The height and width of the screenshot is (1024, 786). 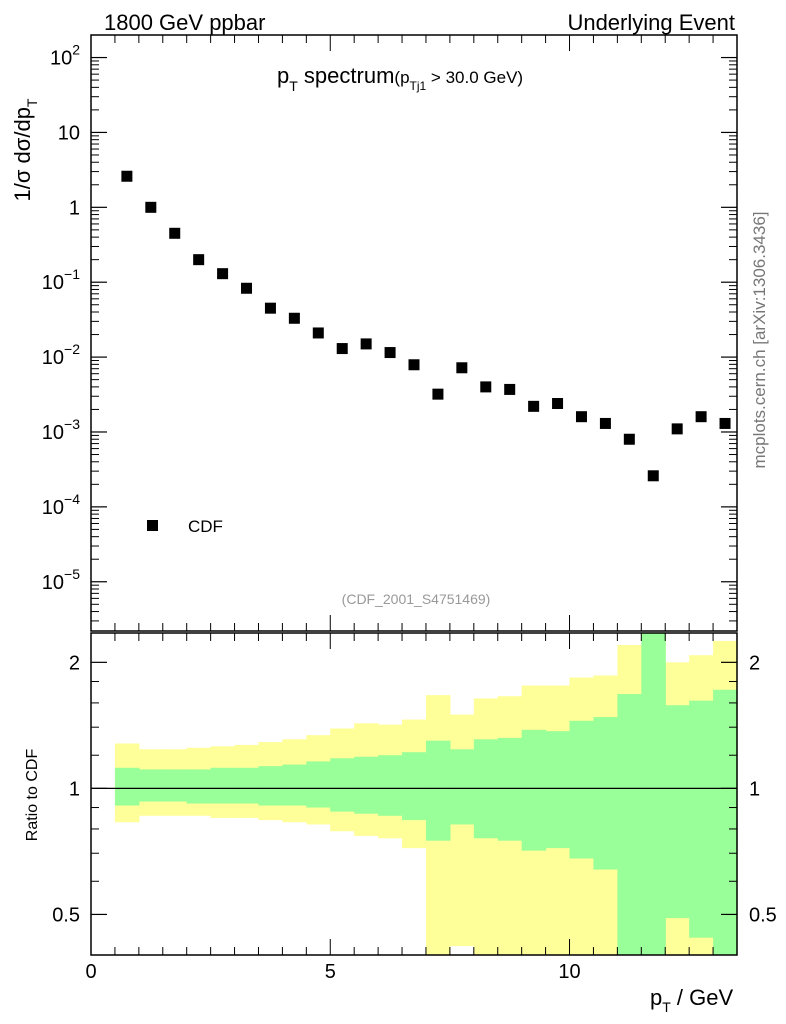 I want to click on panel-title: pT spectrum(pTj1 > 30.0 GeV), so click(x=400, y=78).